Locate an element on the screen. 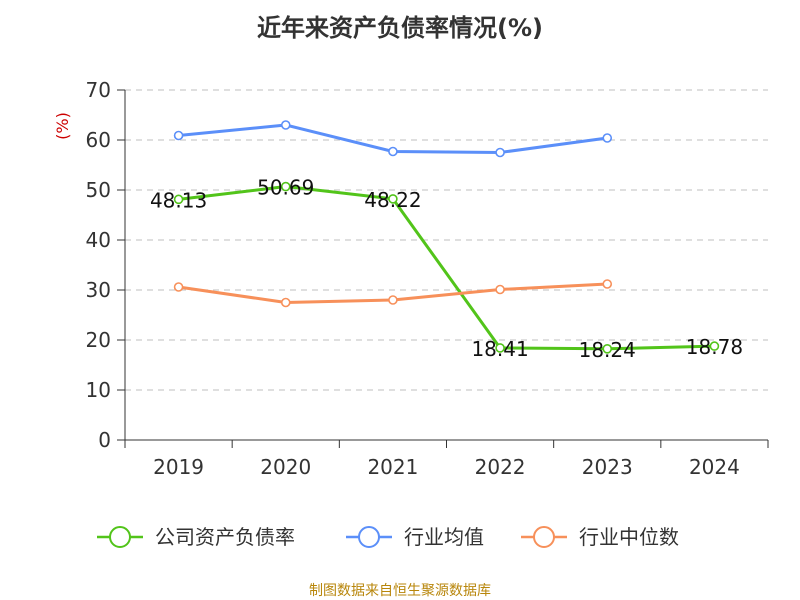  x-tick-label: 2019 is located at coordinates (178, 467).